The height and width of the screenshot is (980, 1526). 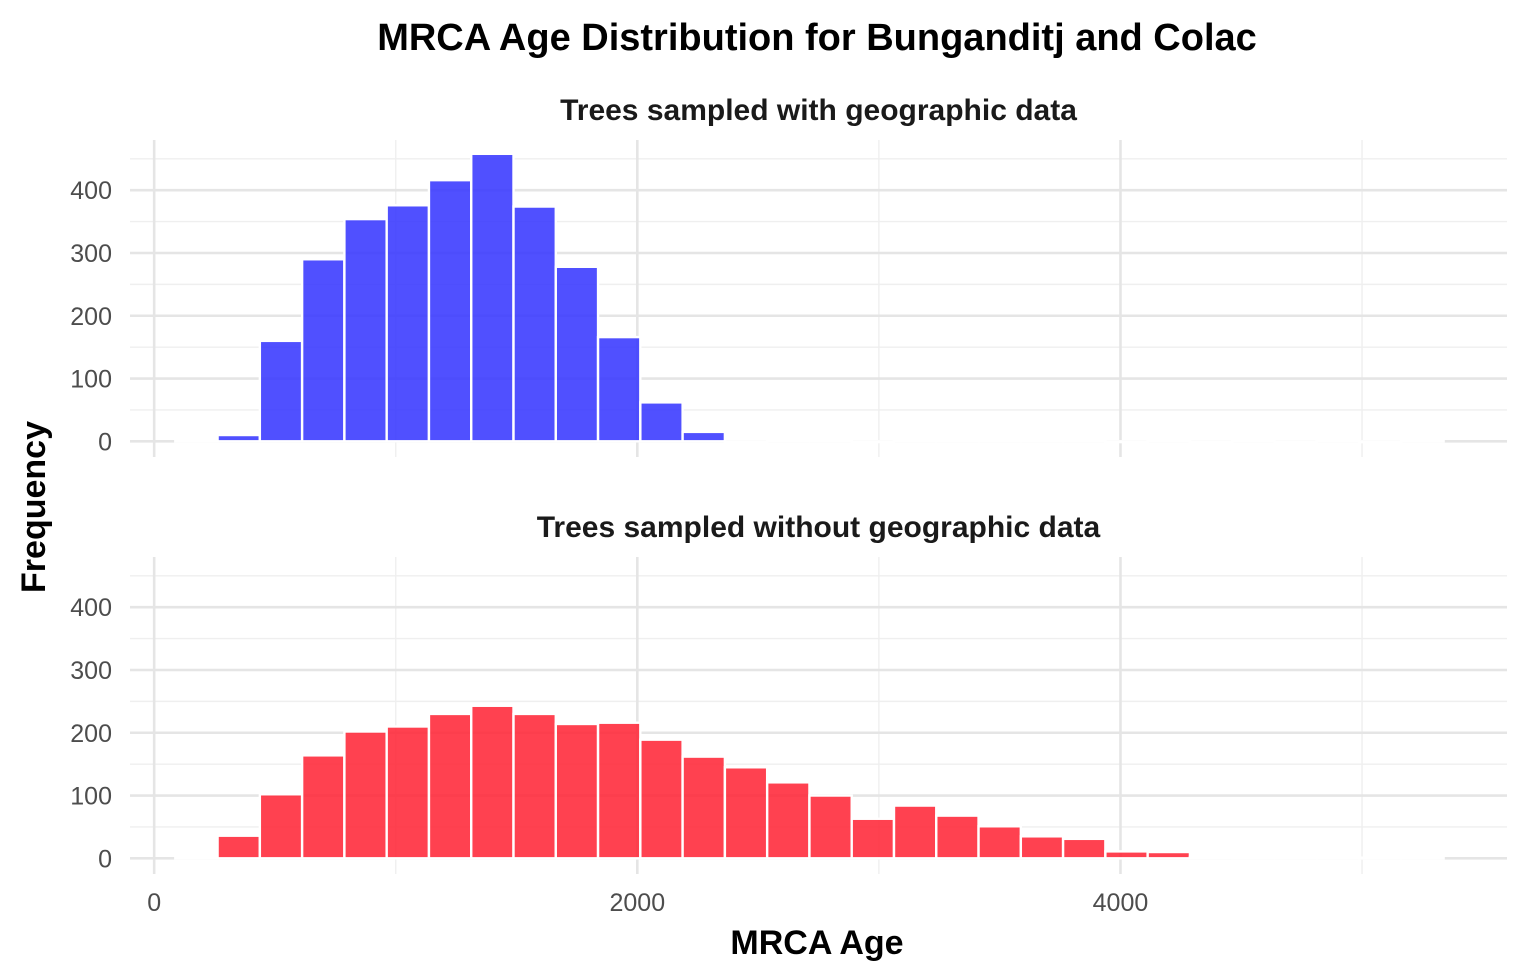 What do you see at coordinates (818, 110) in the screenshot?
I see `panel-label: Trees sampled with geographic data` at bounding box center [818, 110].